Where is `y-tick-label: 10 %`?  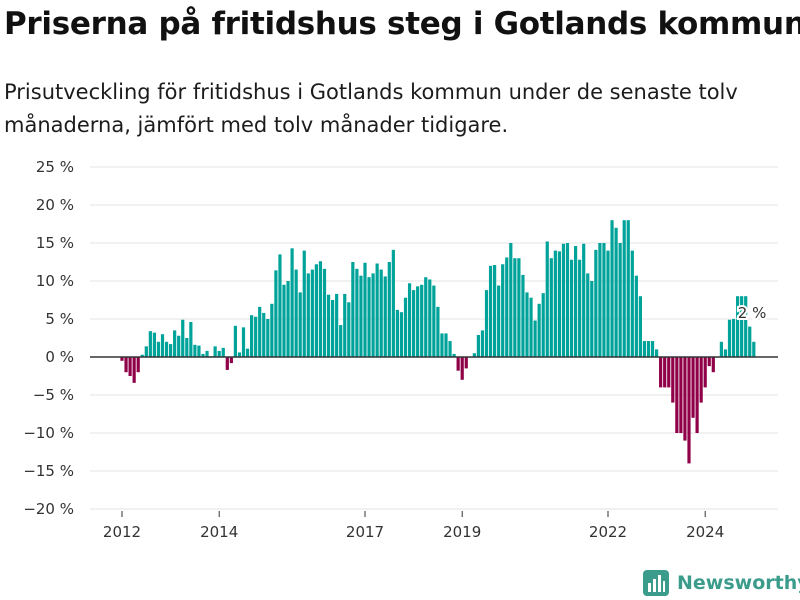 y-tick-label: 10 % is located at coordinates (55, 281).